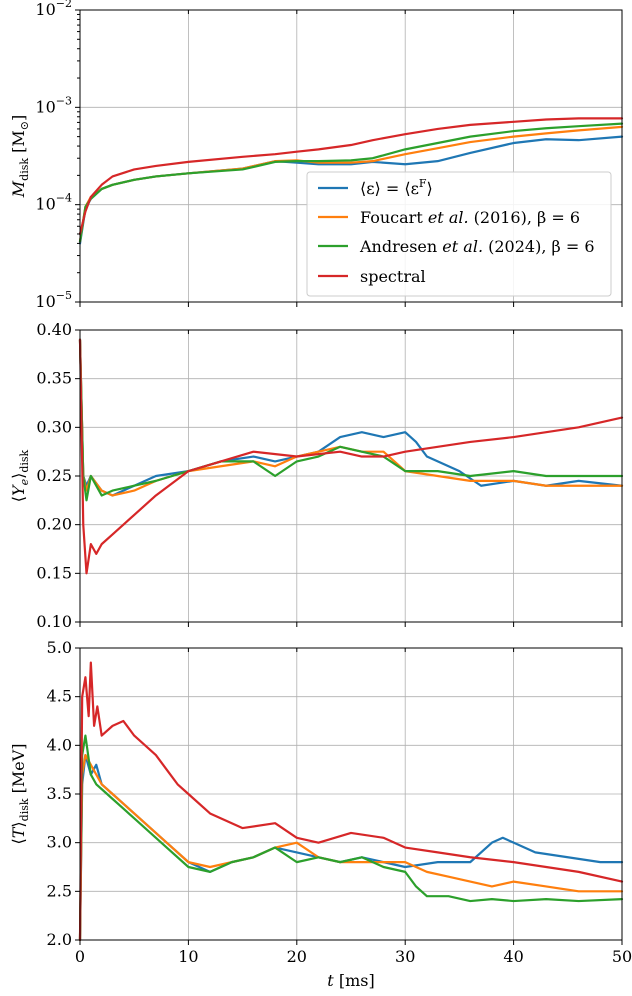 Image resolution: width=632 pixels, height=996 pixels. Describe the element at coordinates (20, 793) in the screenshot. I see `y-axis-label: ⟨T⟩disk [MeV]` at that location.